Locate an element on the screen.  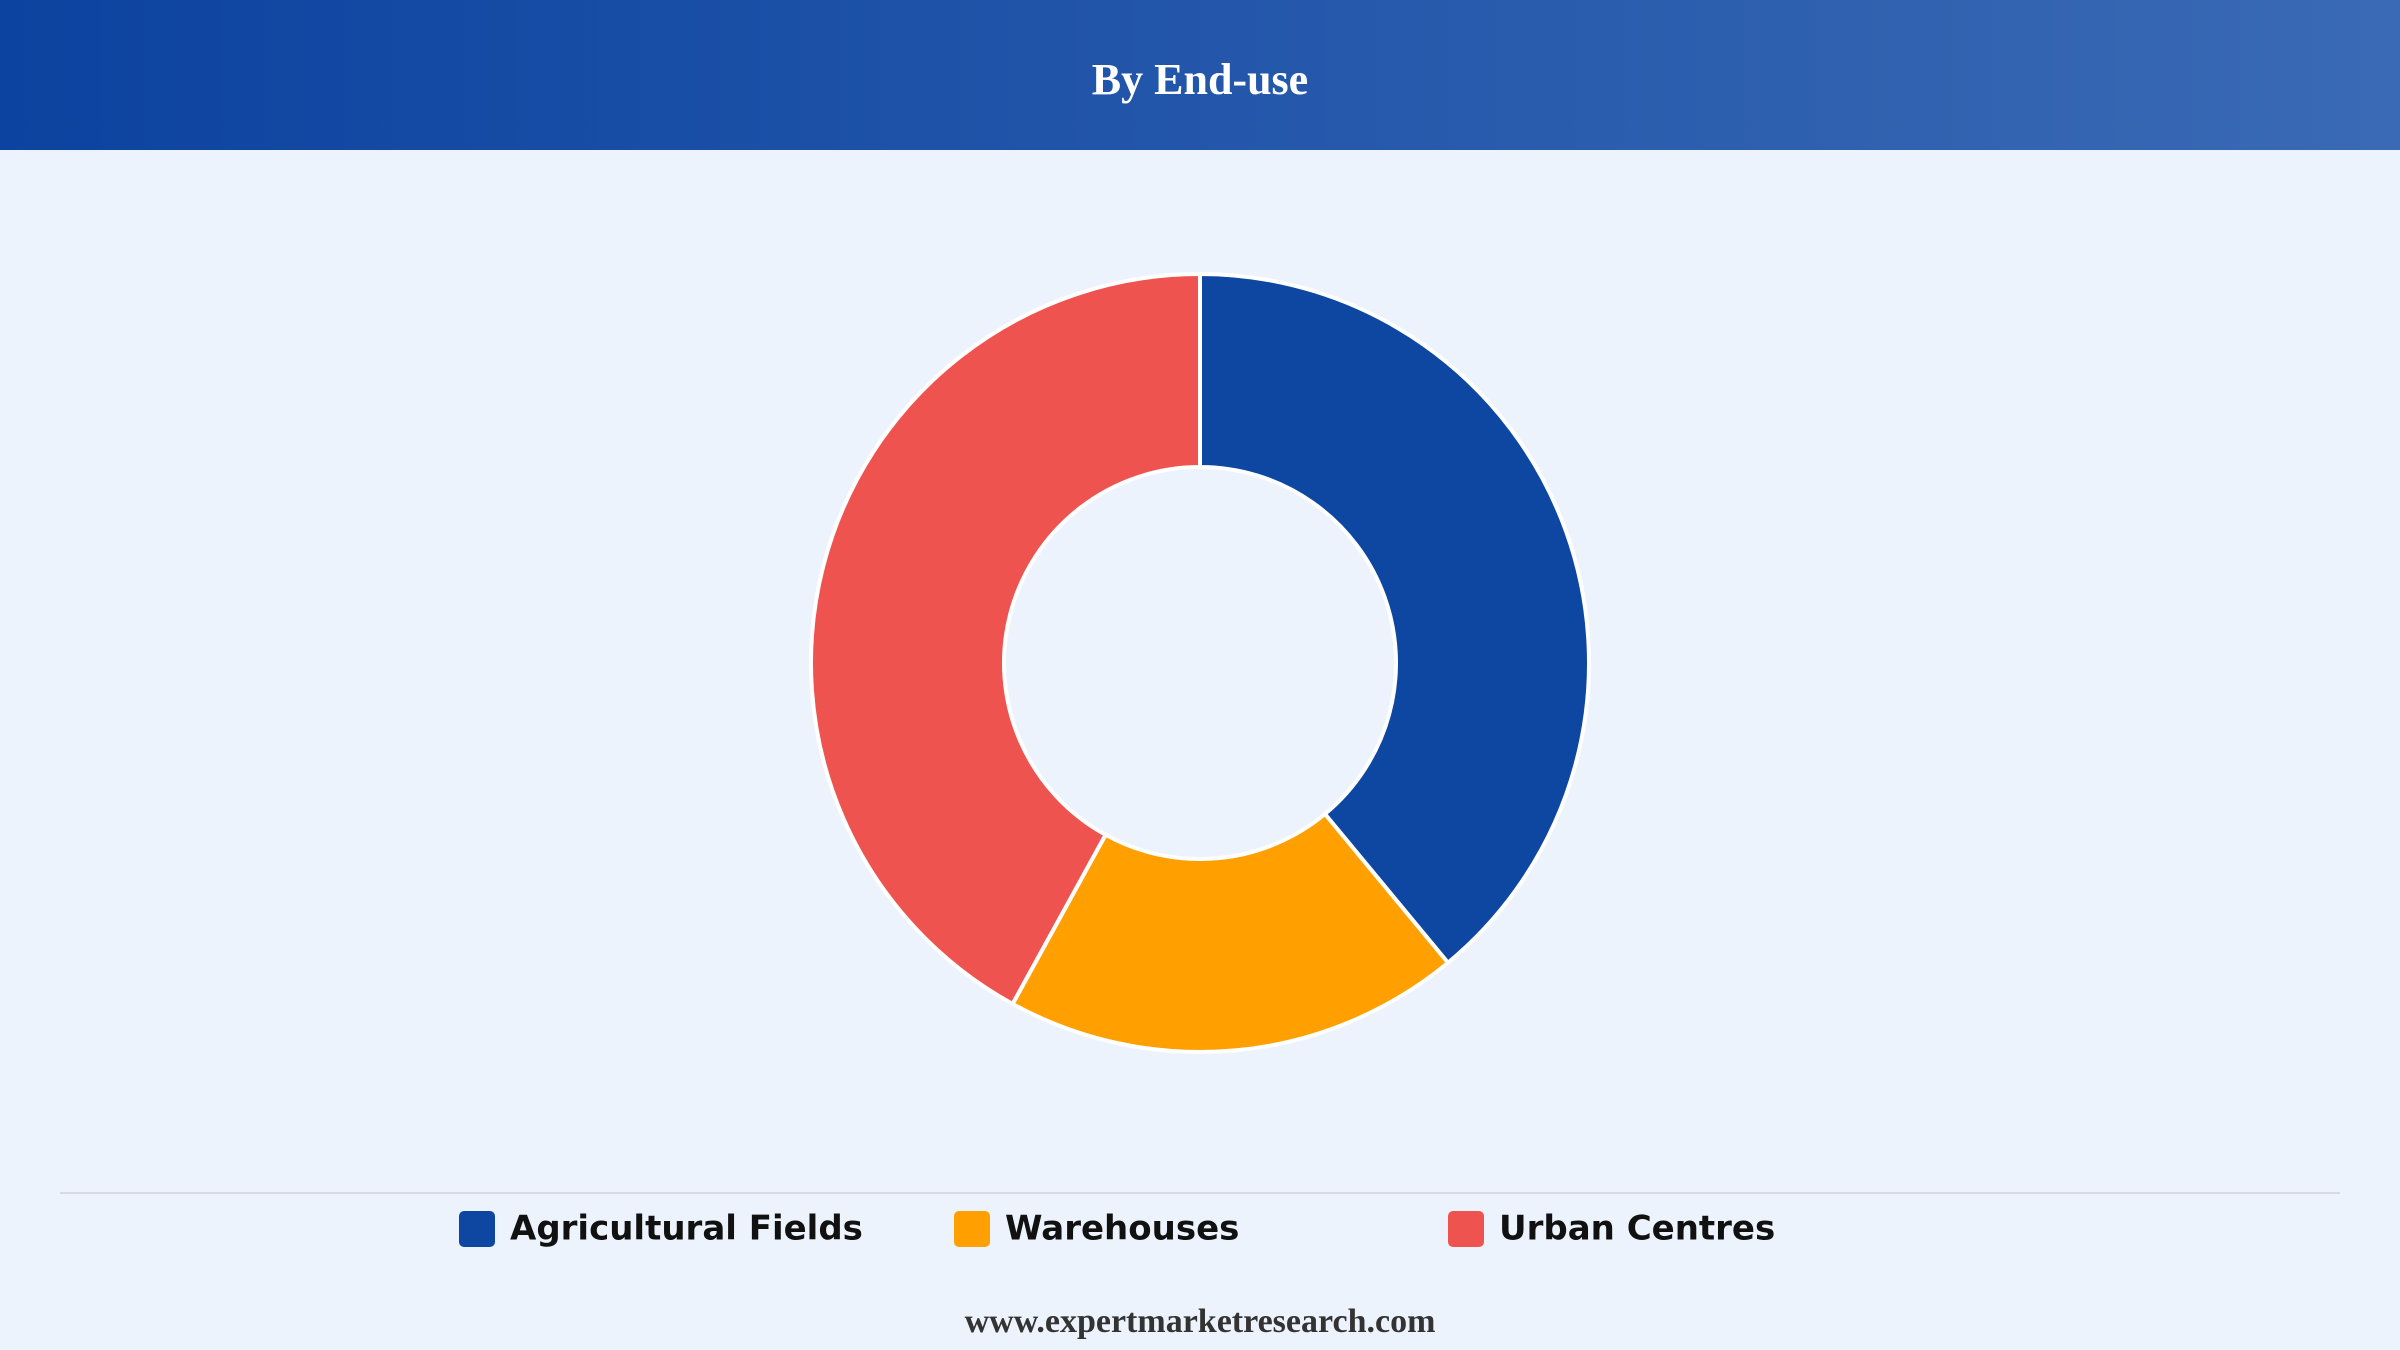
legend-label: Agricultural Fields is located at coordinates (686, 1229).